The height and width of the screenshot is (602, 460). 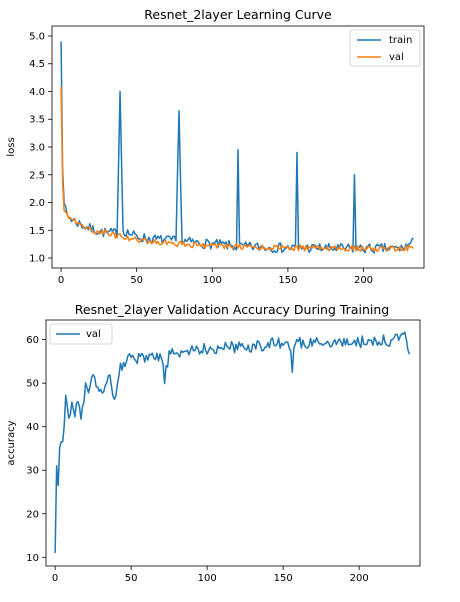 I want to click on loss-y-tick-label: 4.0, so click(x=37, y=92).